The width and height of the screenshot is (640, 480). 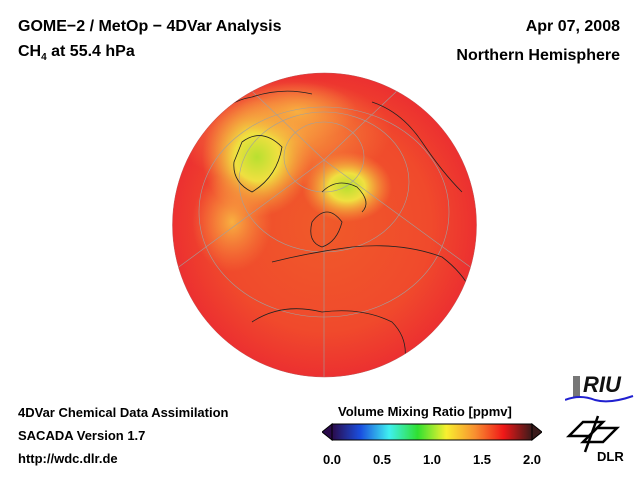 I want to click on colorbar, so click(x=432, y=432).